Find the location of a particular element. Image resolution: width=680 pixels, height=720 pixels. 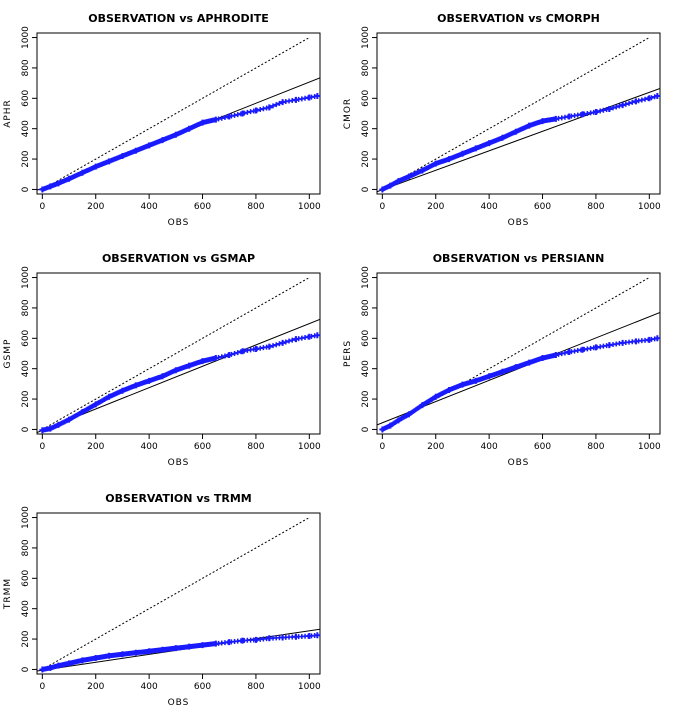

x-tick-label: 400 is located at coordinates (149, 447).